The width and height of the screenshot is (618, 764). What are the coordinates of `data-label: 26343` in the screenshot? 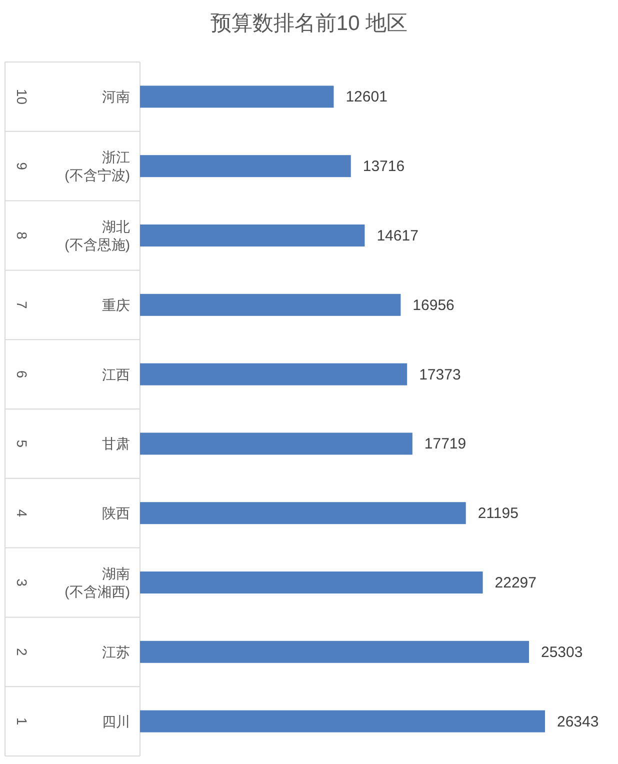 It's located at (578, 721).